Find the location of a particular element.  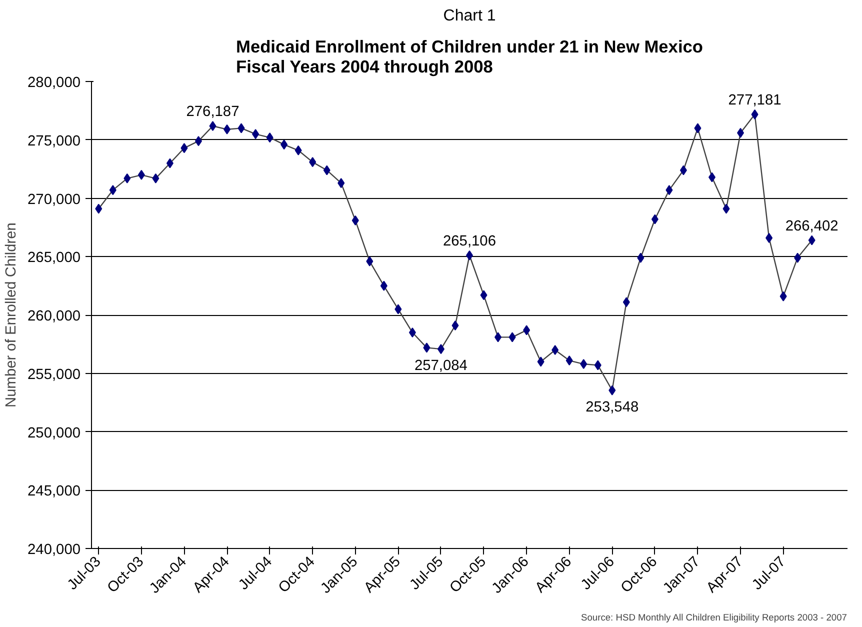

y-axis-title: Number of Enrolled Children is located at coordinates (12, 315).